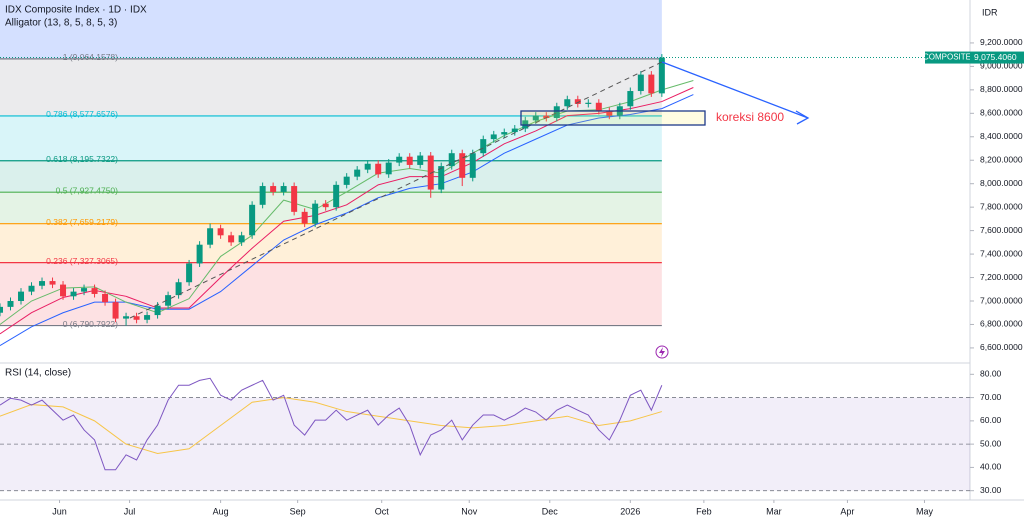 The image size is (1024, 522). I want to click on fib-label: 0.5 (7,927.4750), so click(87, 190).